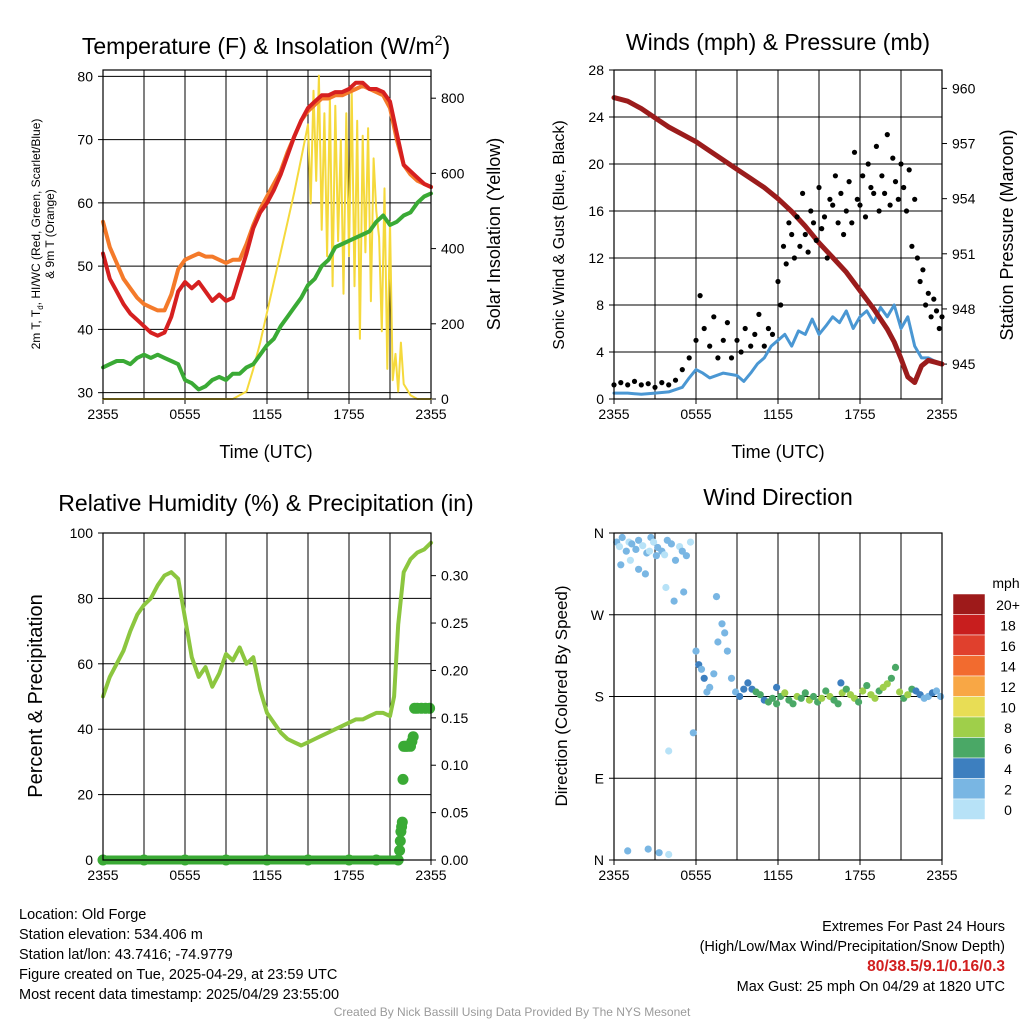 This screenshot has width=1024, height=1024. I want to click on humidity-y-axis-label: Percent & Precipitation, so click(36, 695).